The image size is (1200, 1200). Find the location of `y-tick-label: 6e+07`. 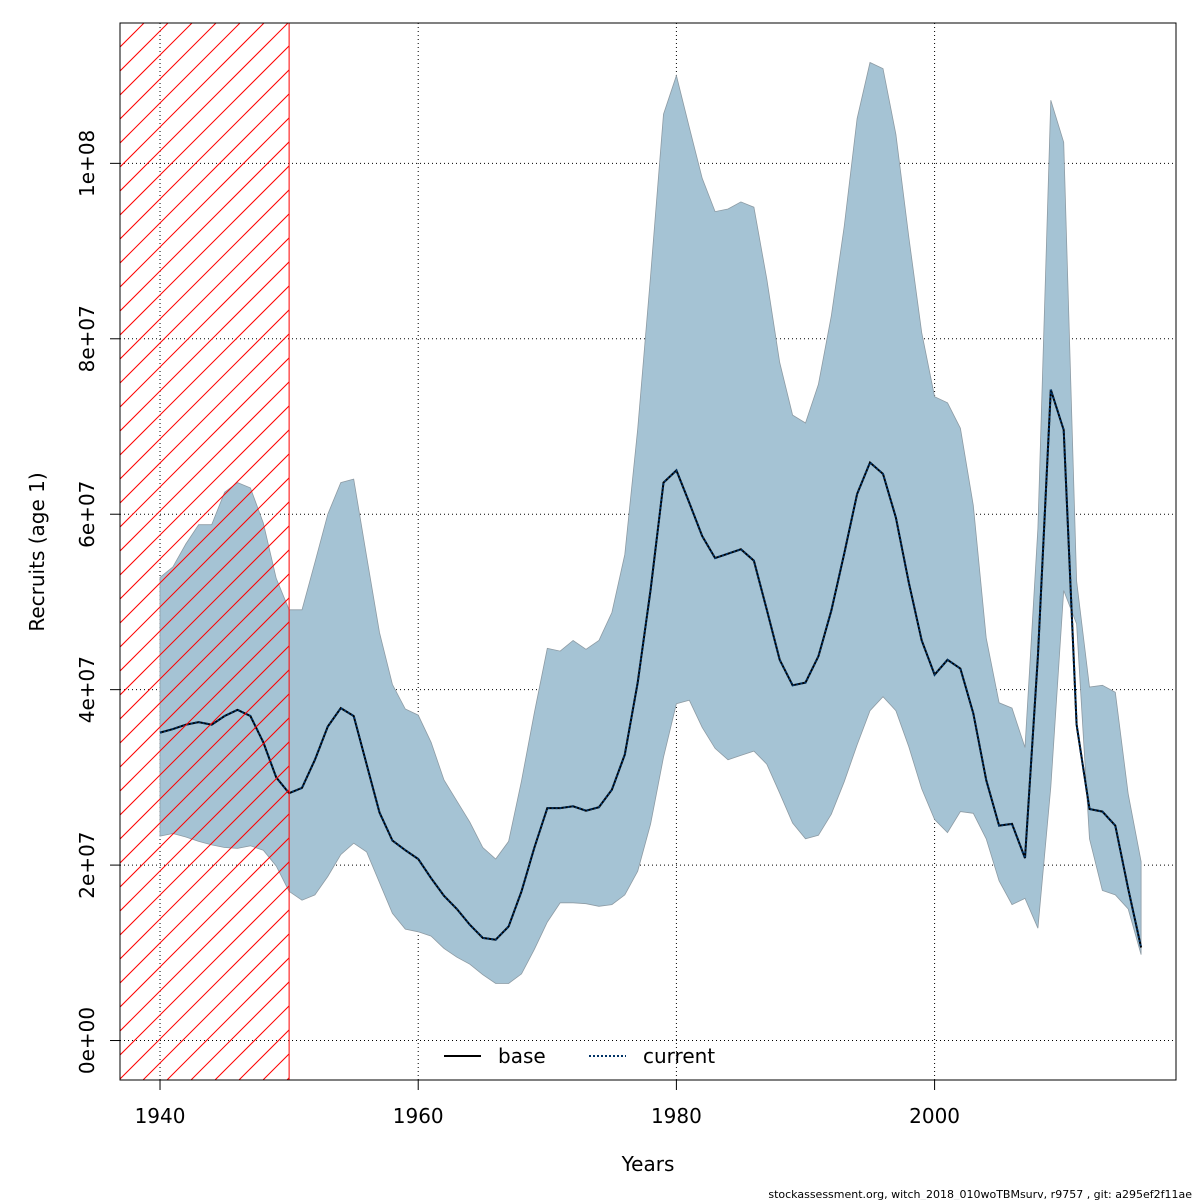

y-tick-label: 6e+07 is located at coordinates (87, 514).